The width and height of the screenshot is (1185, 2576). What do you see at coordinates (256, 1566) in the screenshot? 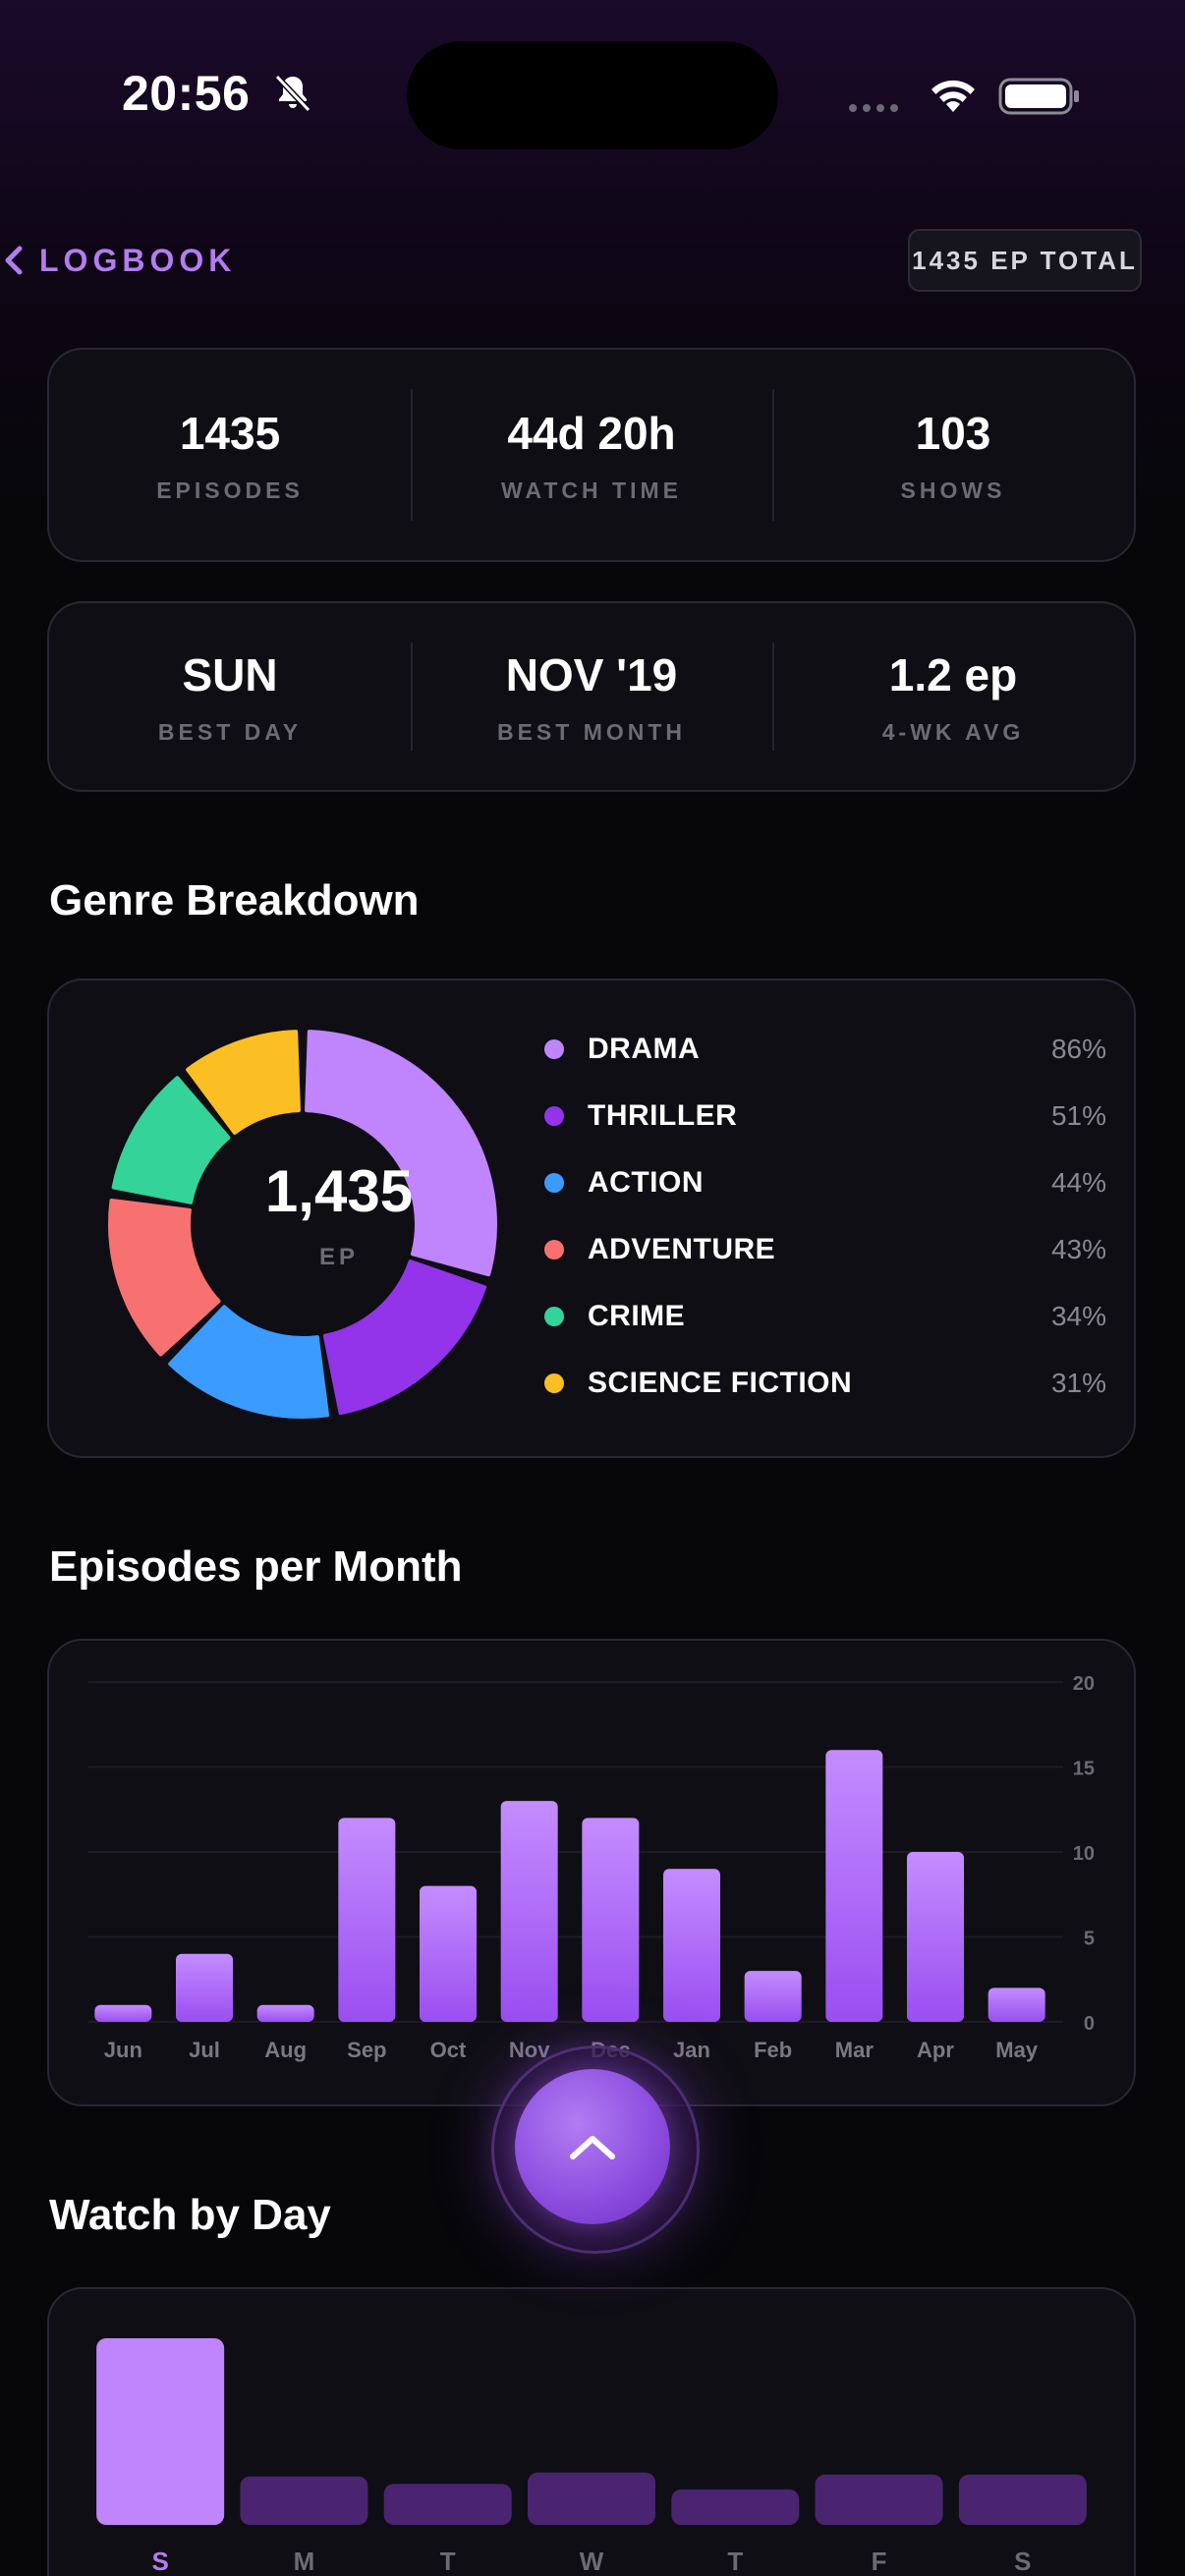
I see `monthly-section-title: Episodes per Month` at bounding box center [256, 1566].